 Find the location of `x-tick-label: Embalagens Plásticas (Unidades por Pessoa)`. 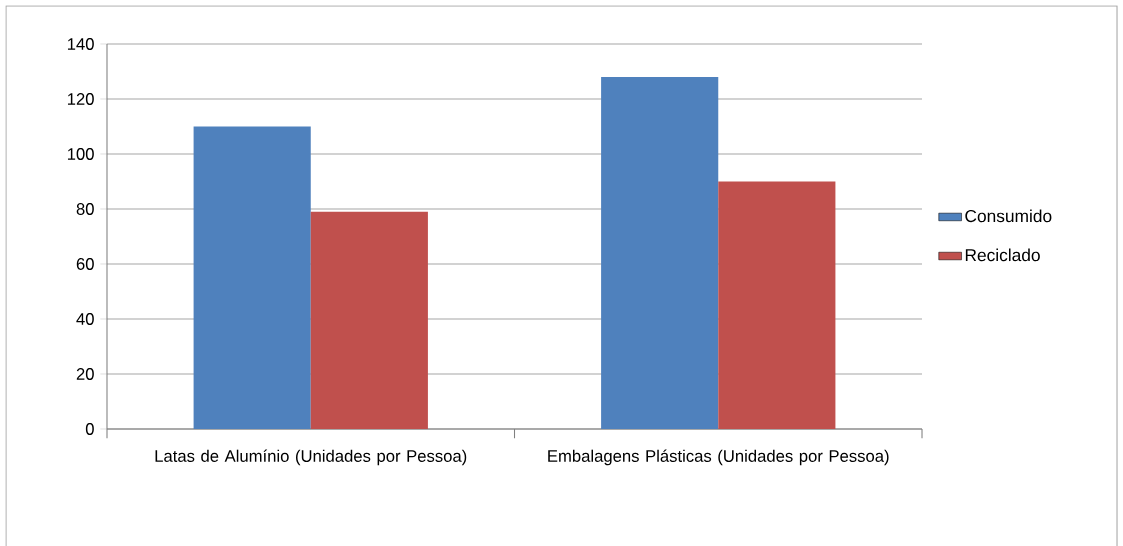

x-tick-label: Embalagens Plásticas (Unidades por Pessoa) is located at coordinates (718, 457).